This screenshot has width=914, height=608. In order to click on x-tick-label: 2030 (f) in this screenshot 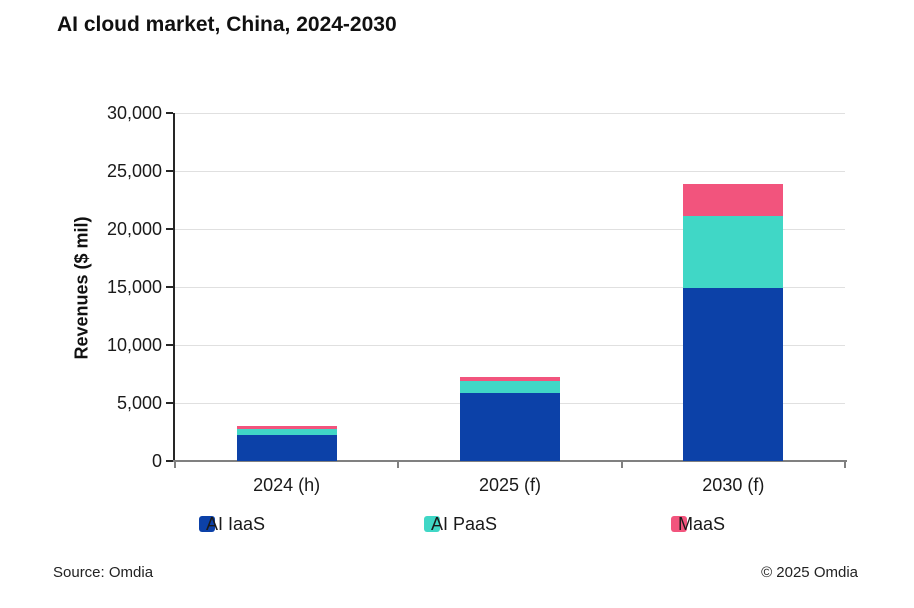, I will do `click(733, 485)`.